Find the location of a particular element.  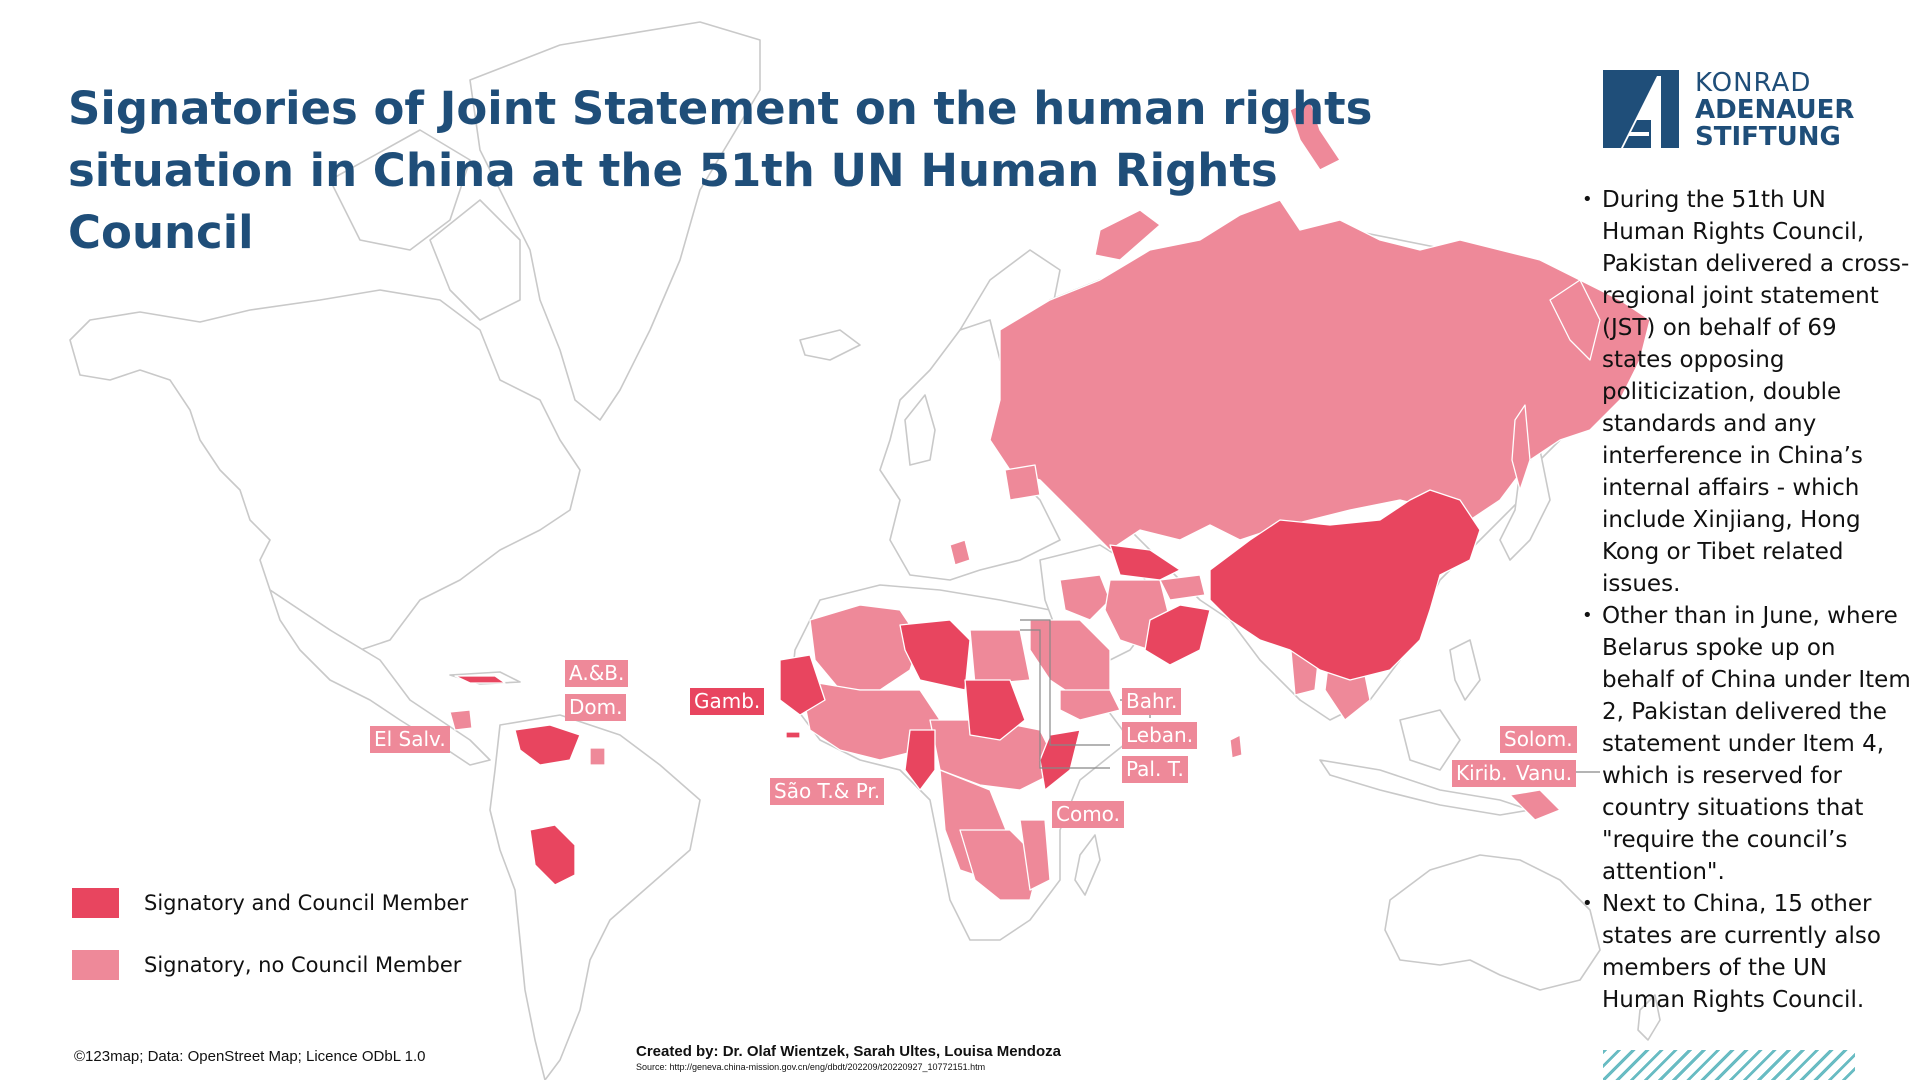

russia-region is located at coordinates (1320, 375).